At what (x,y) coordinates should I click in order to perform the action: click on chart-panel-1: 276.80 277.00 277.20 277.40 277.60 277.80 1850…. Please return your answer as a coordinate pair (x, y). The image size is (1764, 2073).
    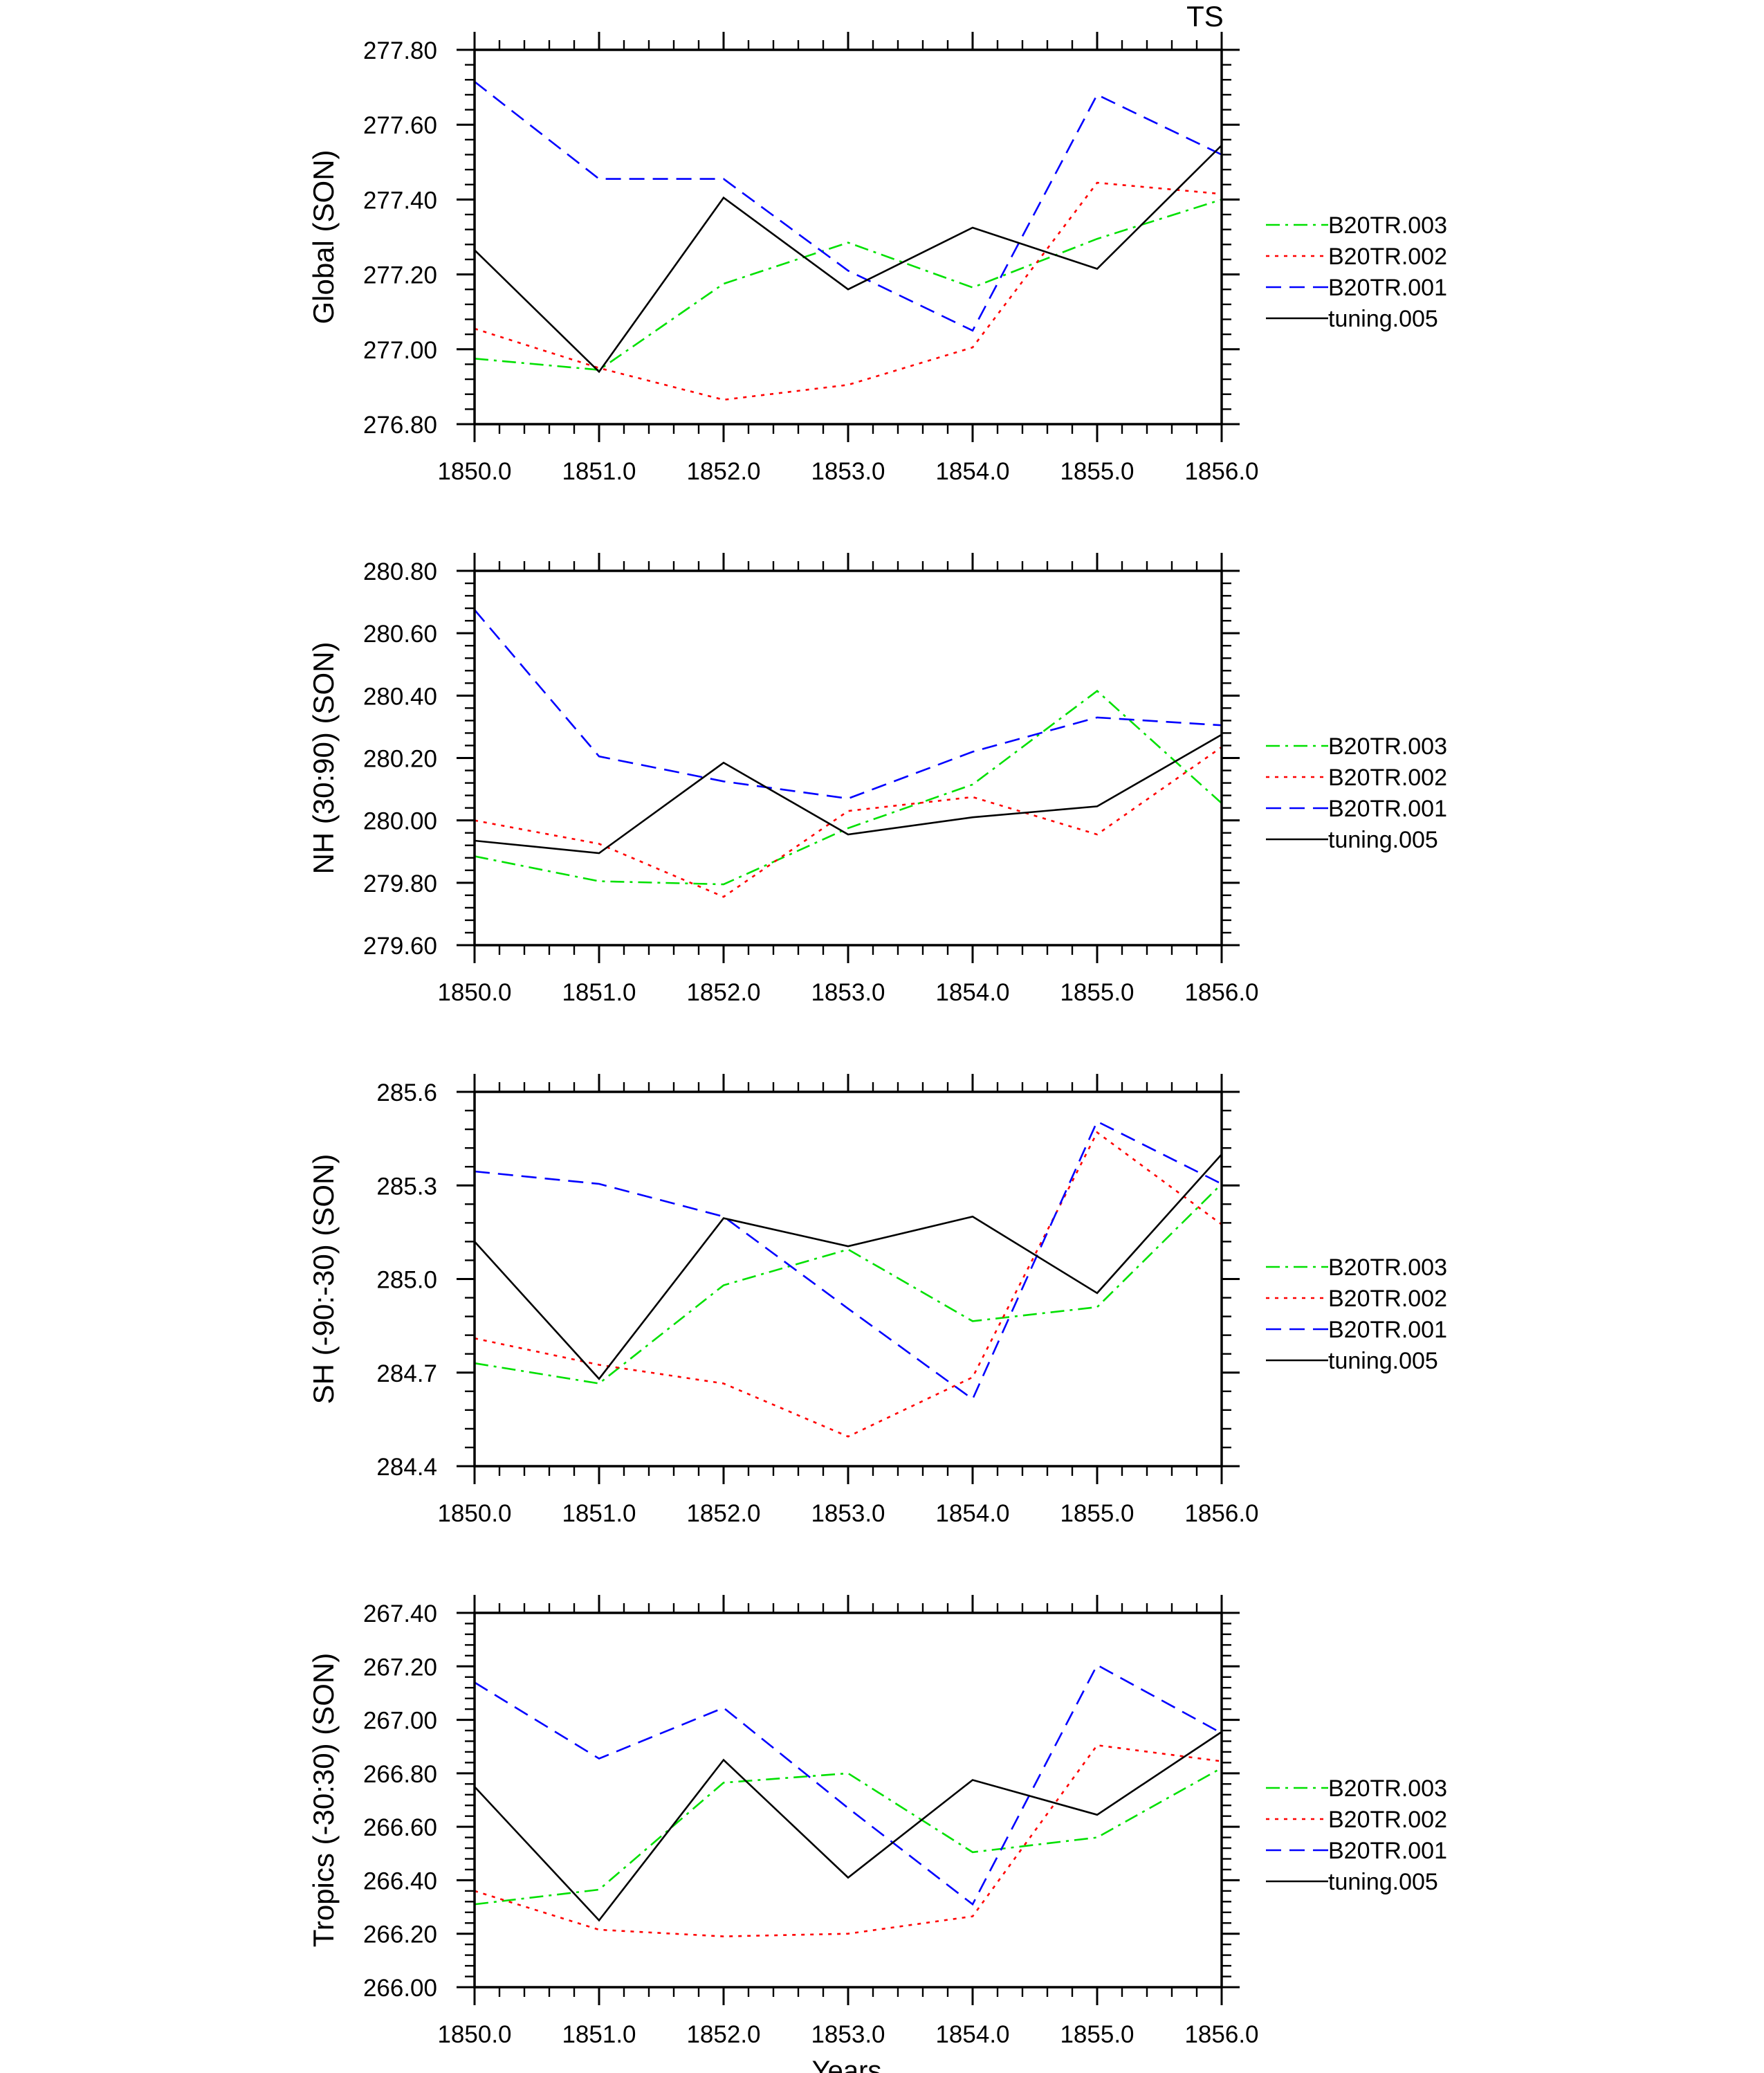
    Looking at the image, I should click on (877, 258).